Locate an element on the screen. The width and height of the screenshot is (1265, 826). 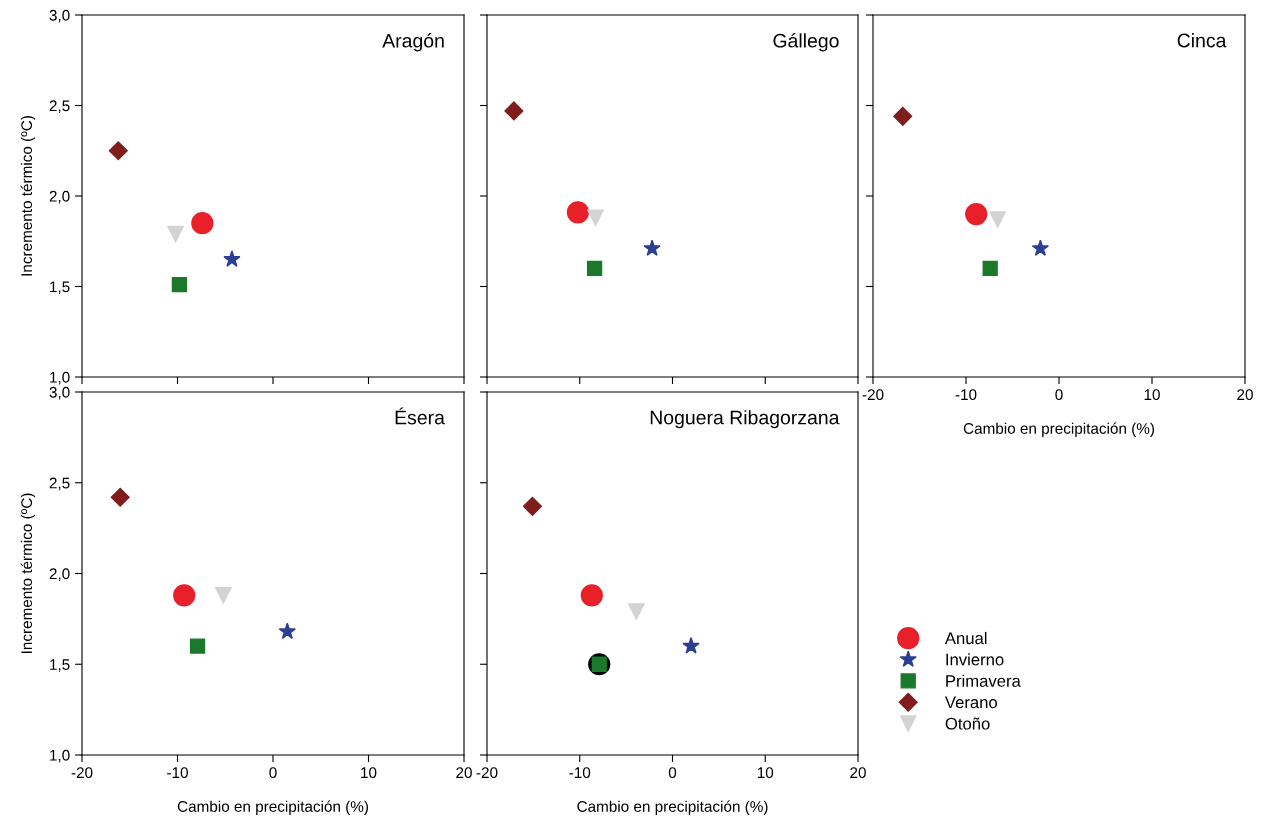
legend-label: Primavera is located at coordinates (983, 680).